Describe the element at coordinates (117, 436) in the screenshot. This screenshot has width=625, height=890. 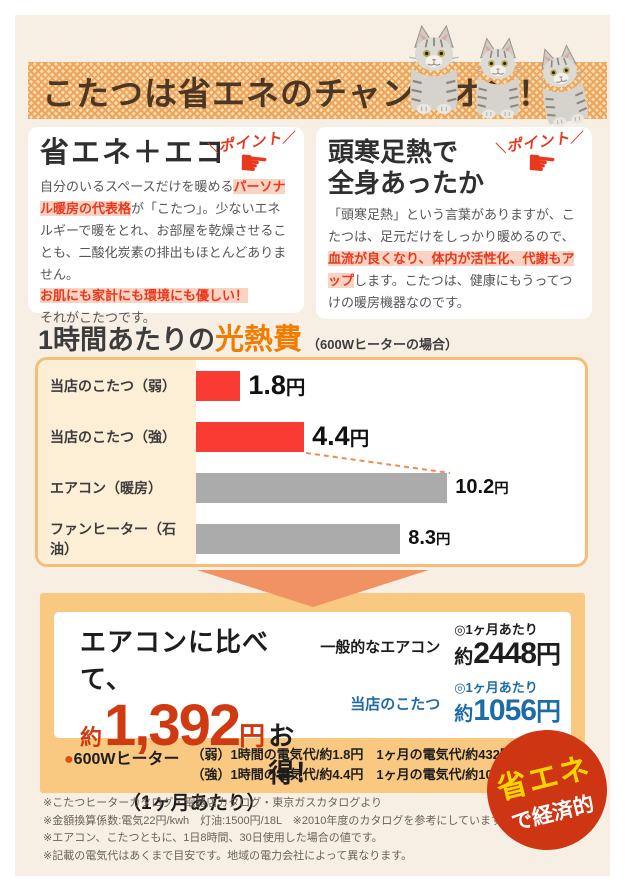
I see `chart-category-label: 当店のこたつ（強）` at that location.